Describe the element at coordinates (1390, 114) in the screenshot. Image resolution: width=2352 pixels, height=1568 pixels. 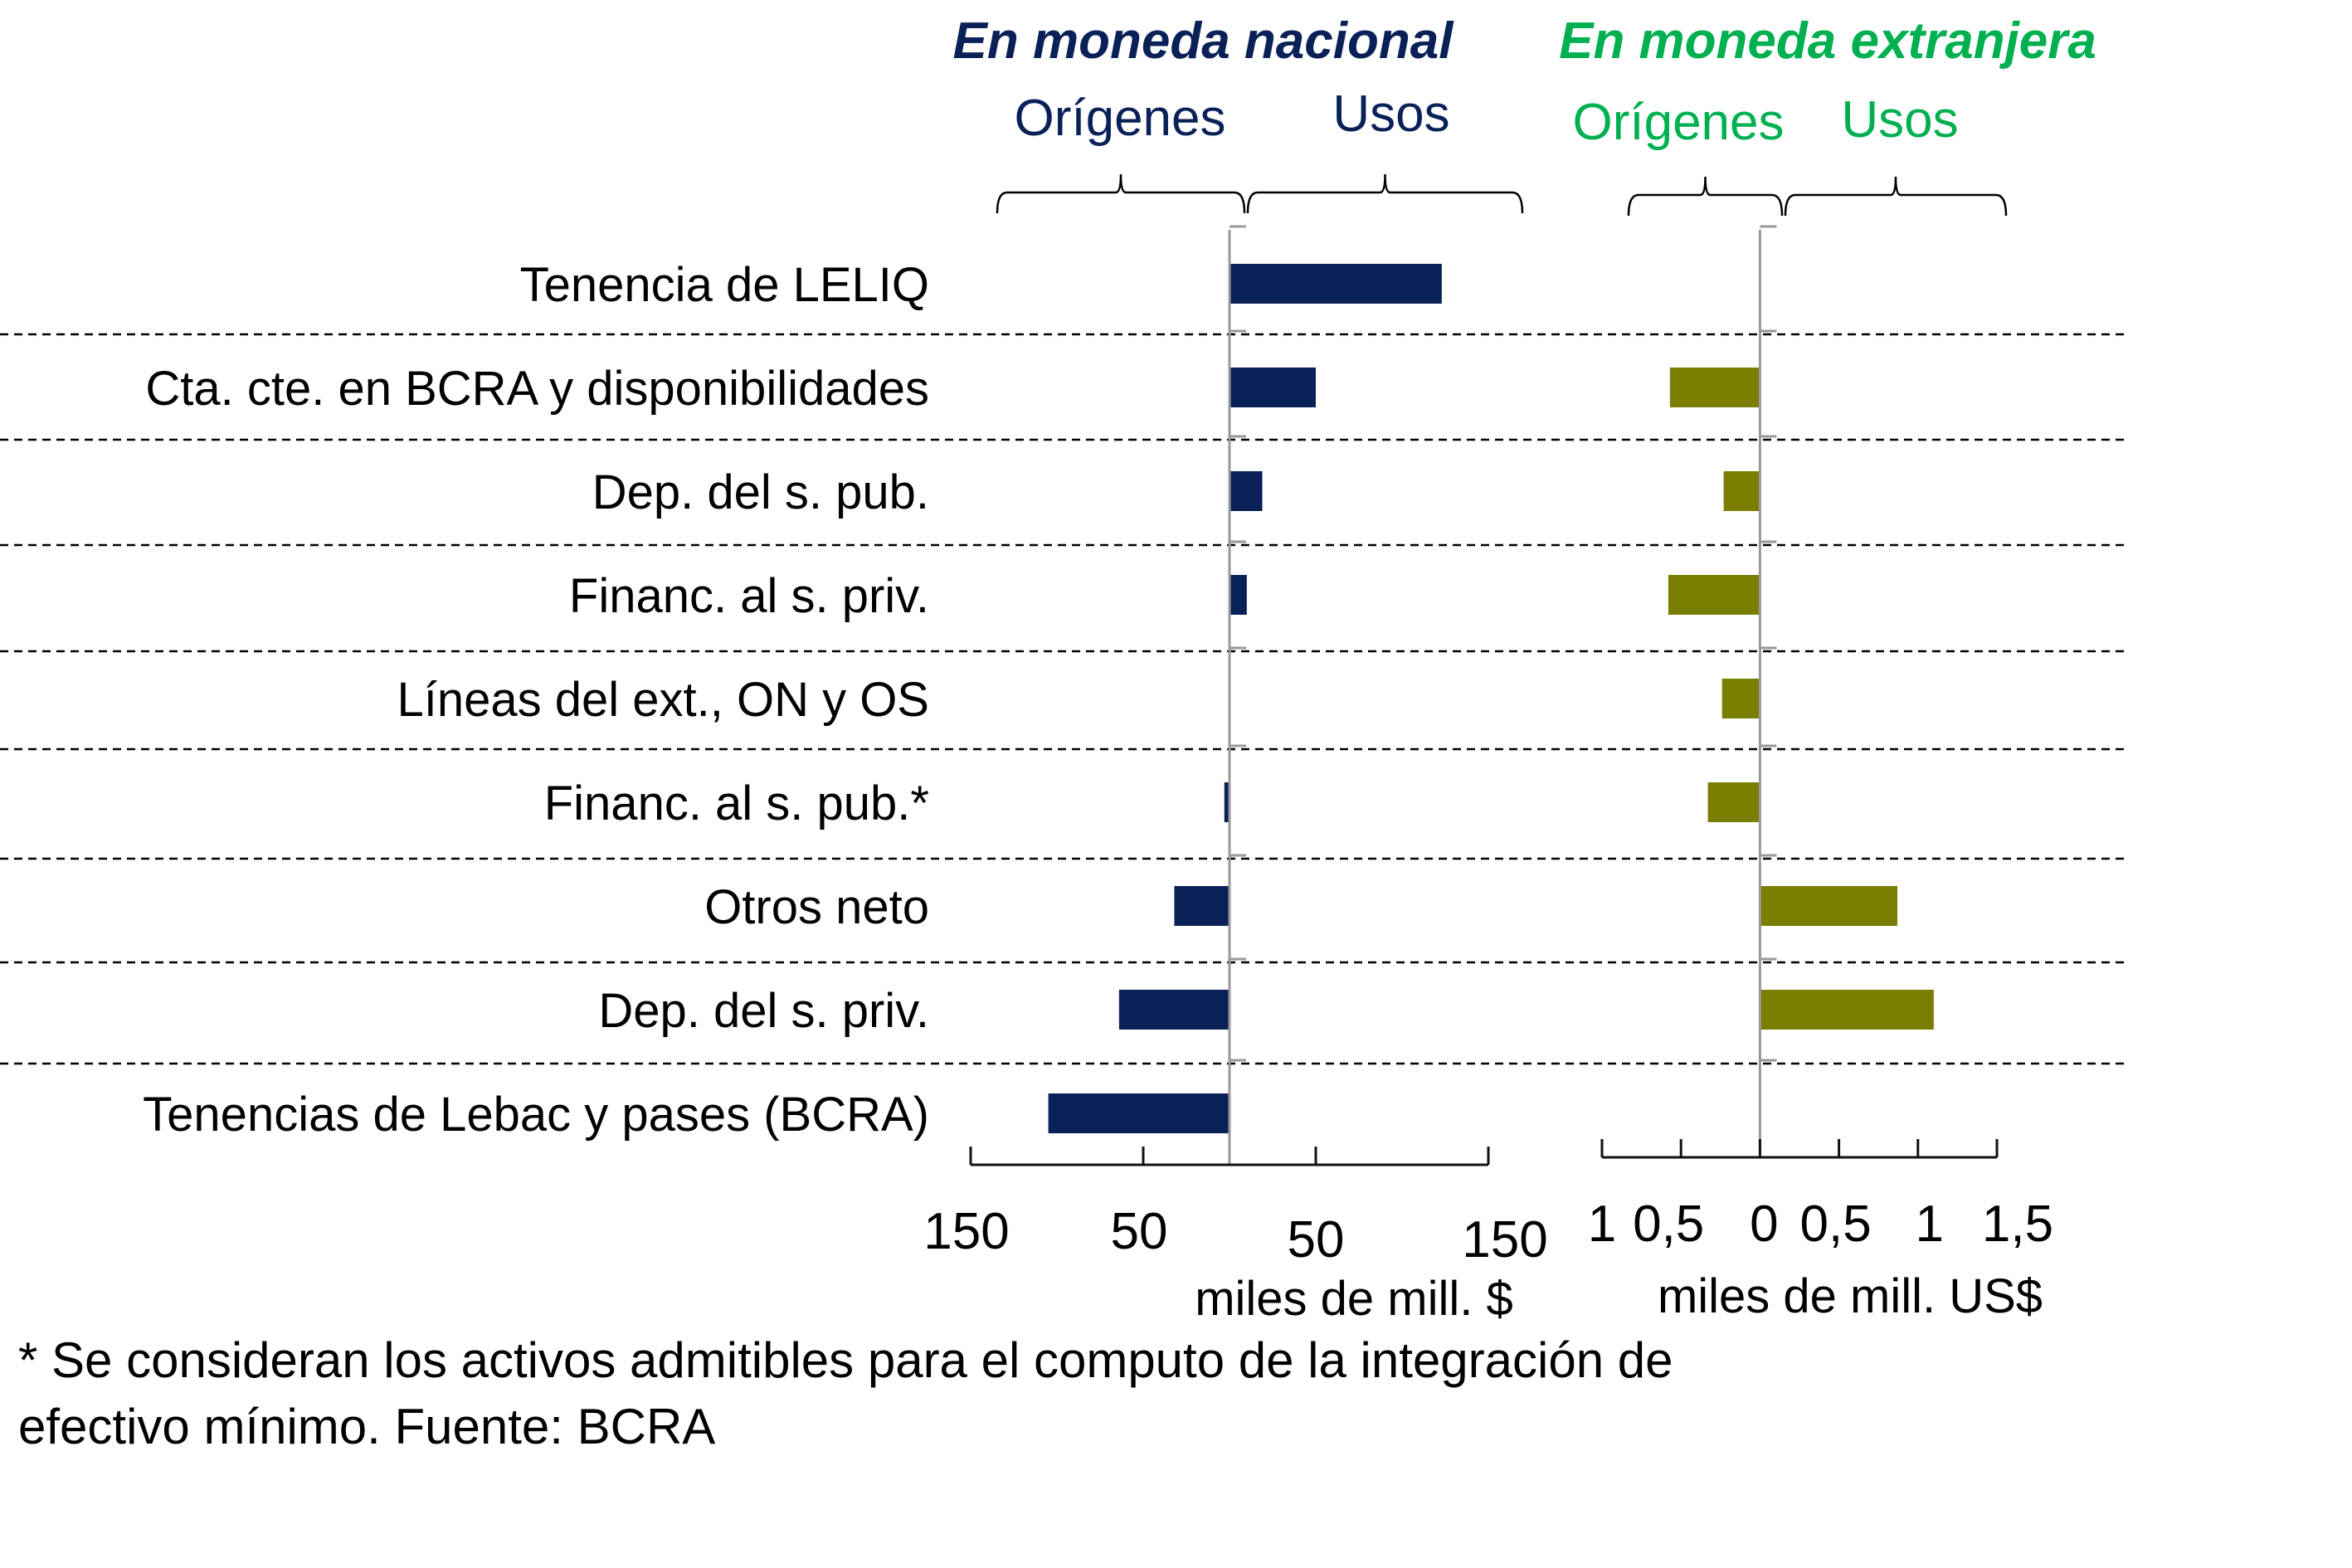
I see `side-label-national-uses: Usos` at that location.